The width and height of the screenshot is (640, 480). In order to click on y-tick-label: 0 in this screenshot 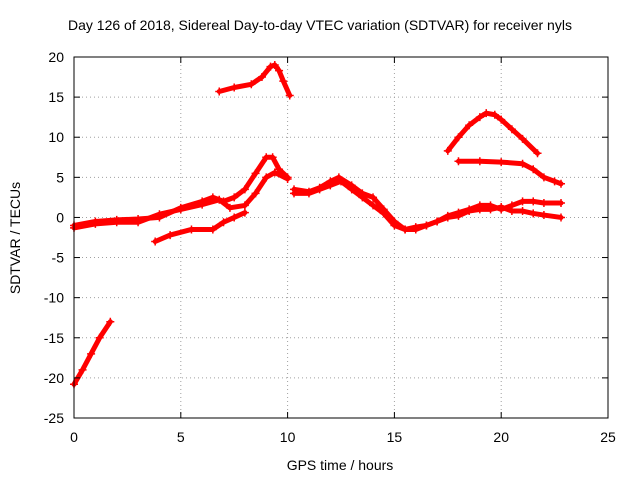, I will do `click(60, 217)`.